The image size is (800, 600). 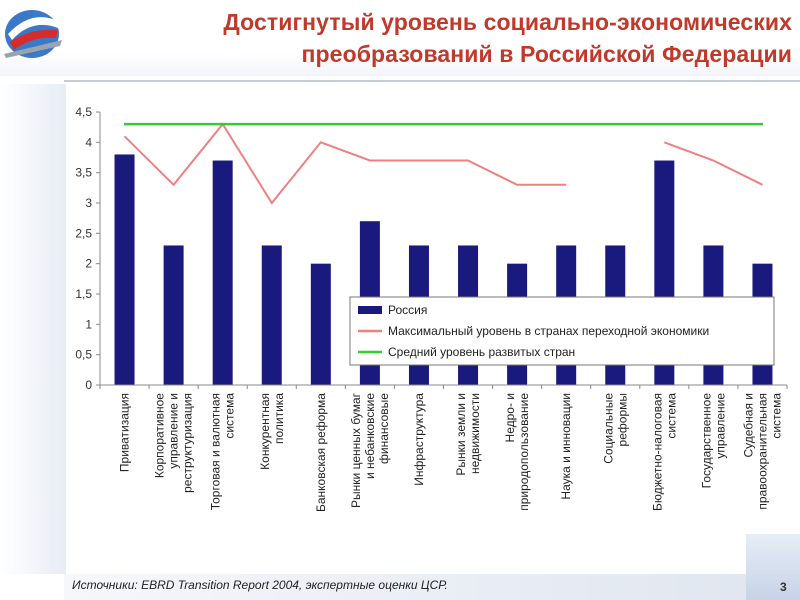 I want to click on x-tick-label-line: управление, so click(x=720, y=426).